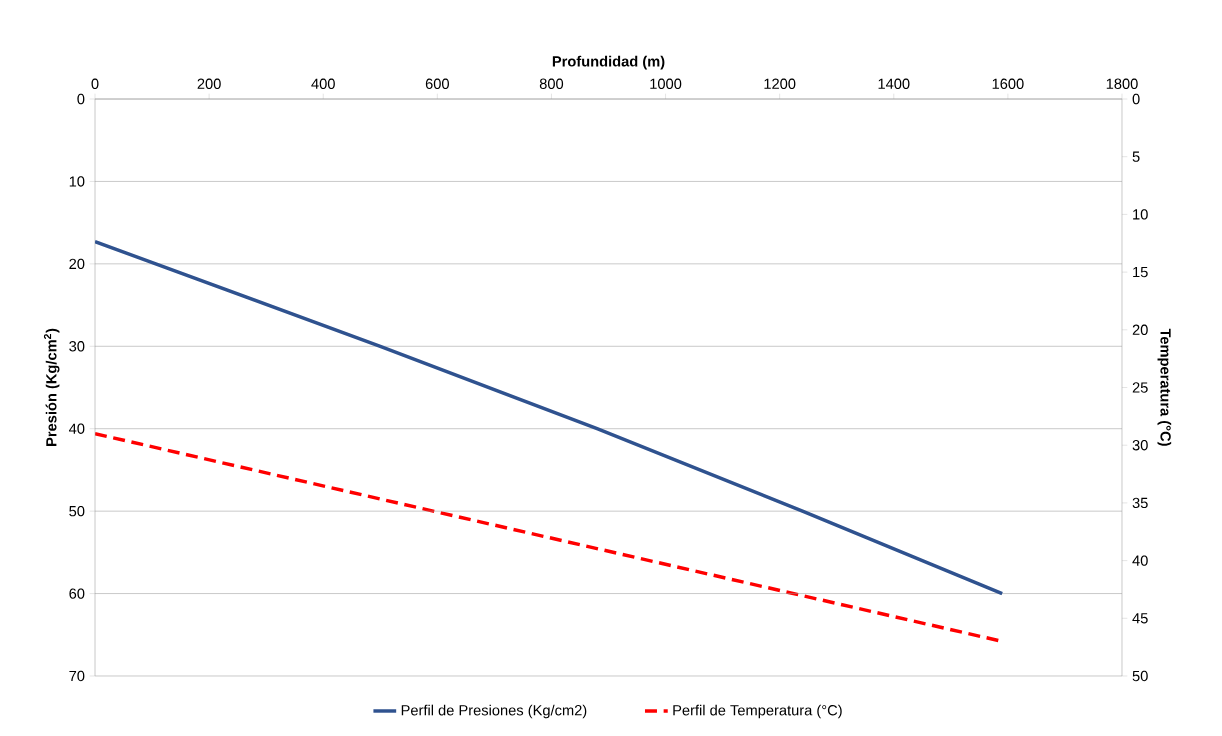  Describe the element at coordinates (780, 83) in the screenshot. I see `x-tick-label: 1200` at that location.